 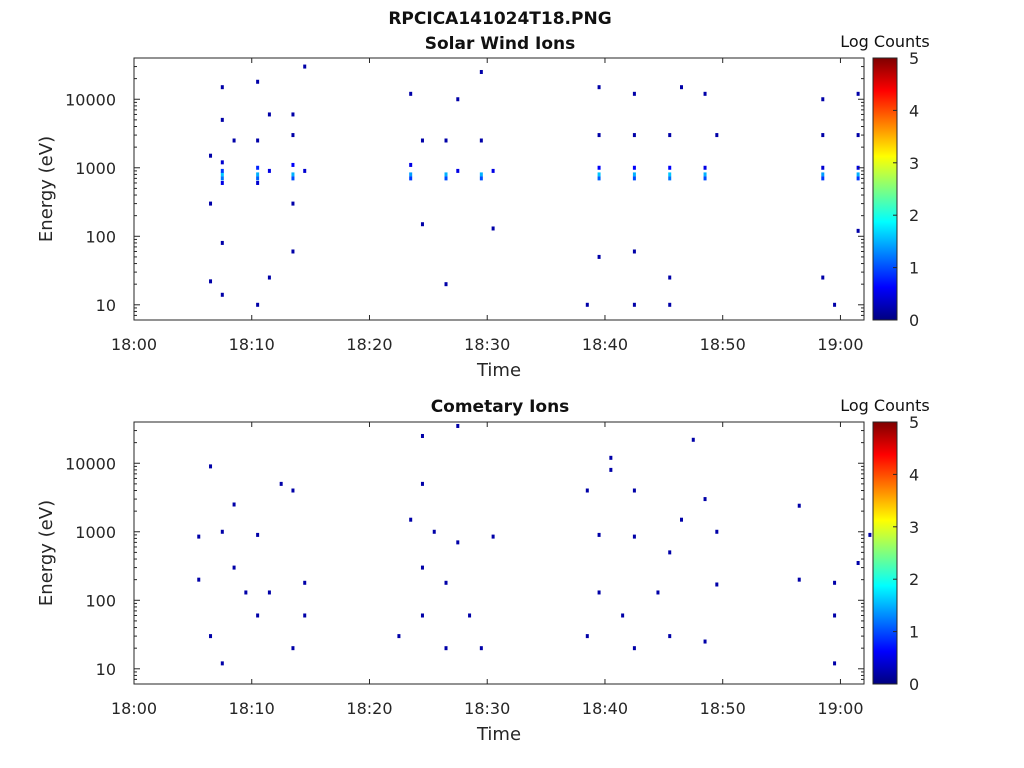 I want to click on colorbar-tick-label: 1, so click(x=914, y=632).